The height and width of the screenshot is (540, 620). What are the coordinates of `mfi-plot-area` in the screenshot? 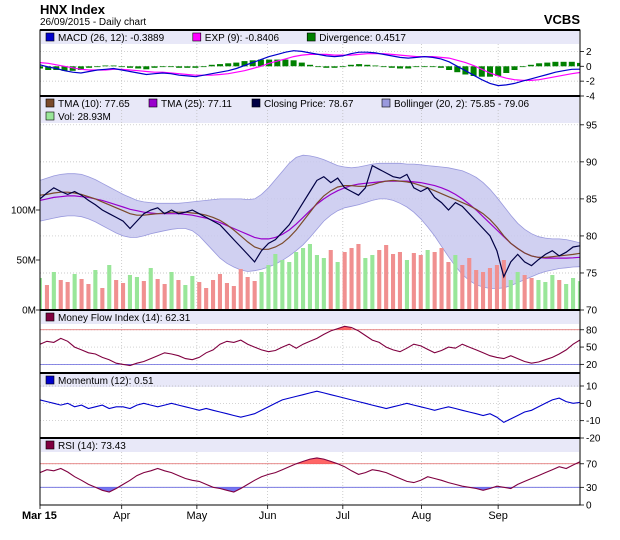 It's located at (310, 346).